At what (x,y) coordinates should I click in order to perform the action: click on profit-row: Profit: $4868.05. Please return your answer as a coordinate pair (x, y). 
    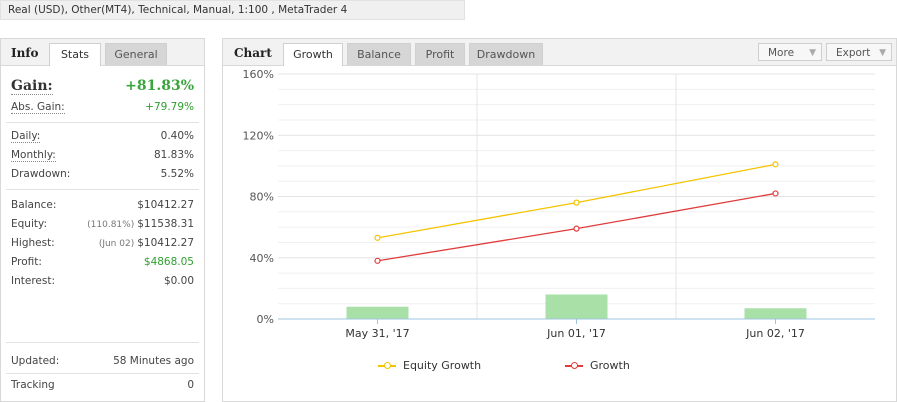
    Looking at the image, I should click on (102, 264).